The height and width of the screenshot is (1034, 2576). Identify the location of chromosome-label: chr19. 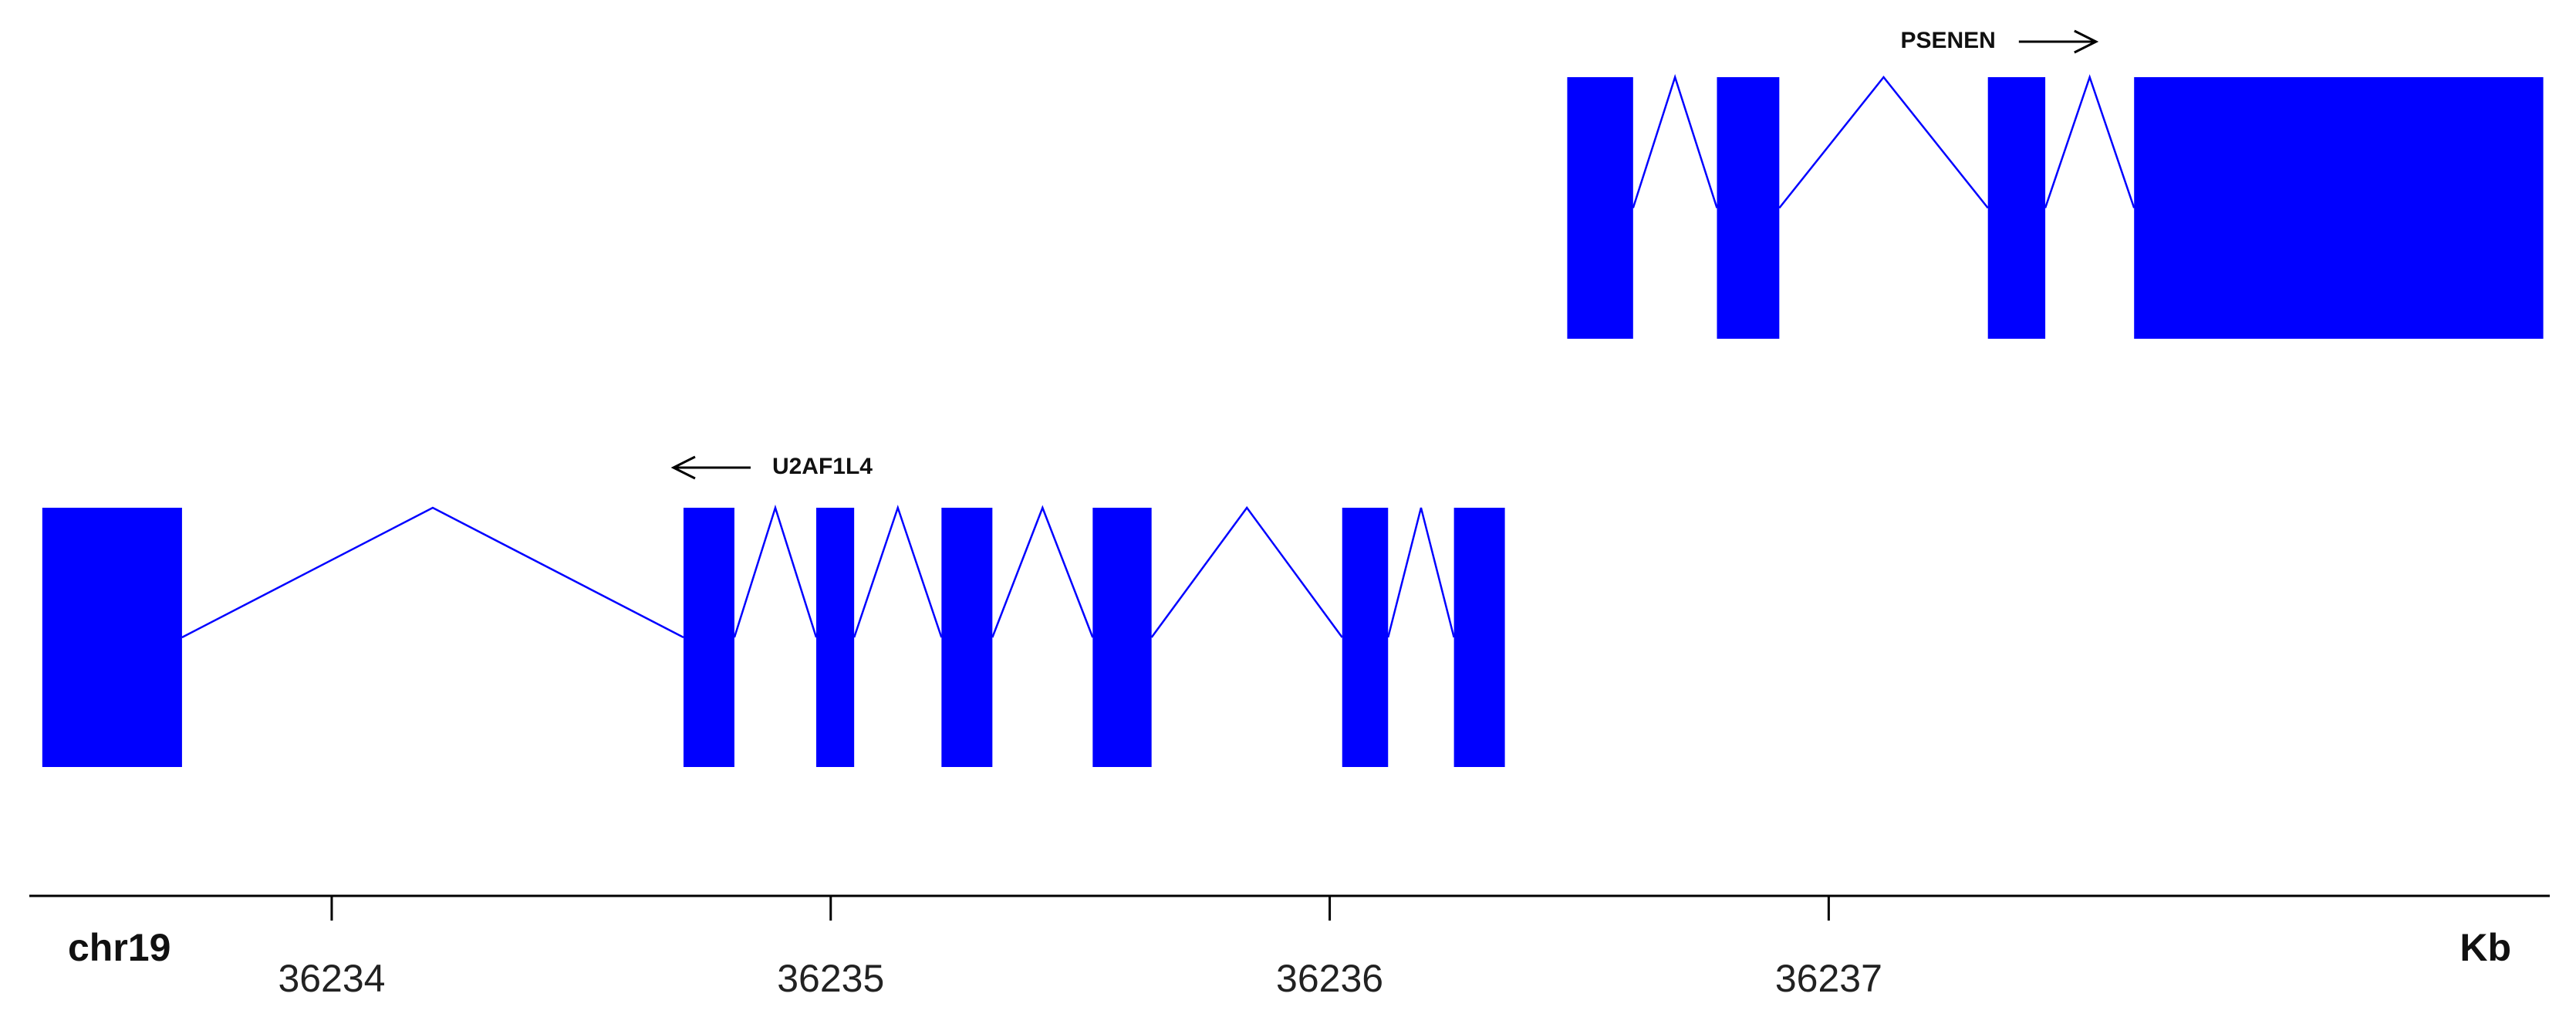
(119, 947).